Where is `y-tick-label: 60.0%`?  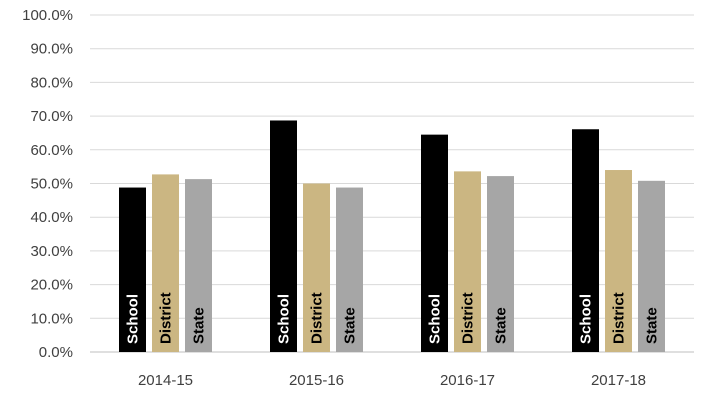 y-tick-label: 60.0% is located at coordinates (51, 150).